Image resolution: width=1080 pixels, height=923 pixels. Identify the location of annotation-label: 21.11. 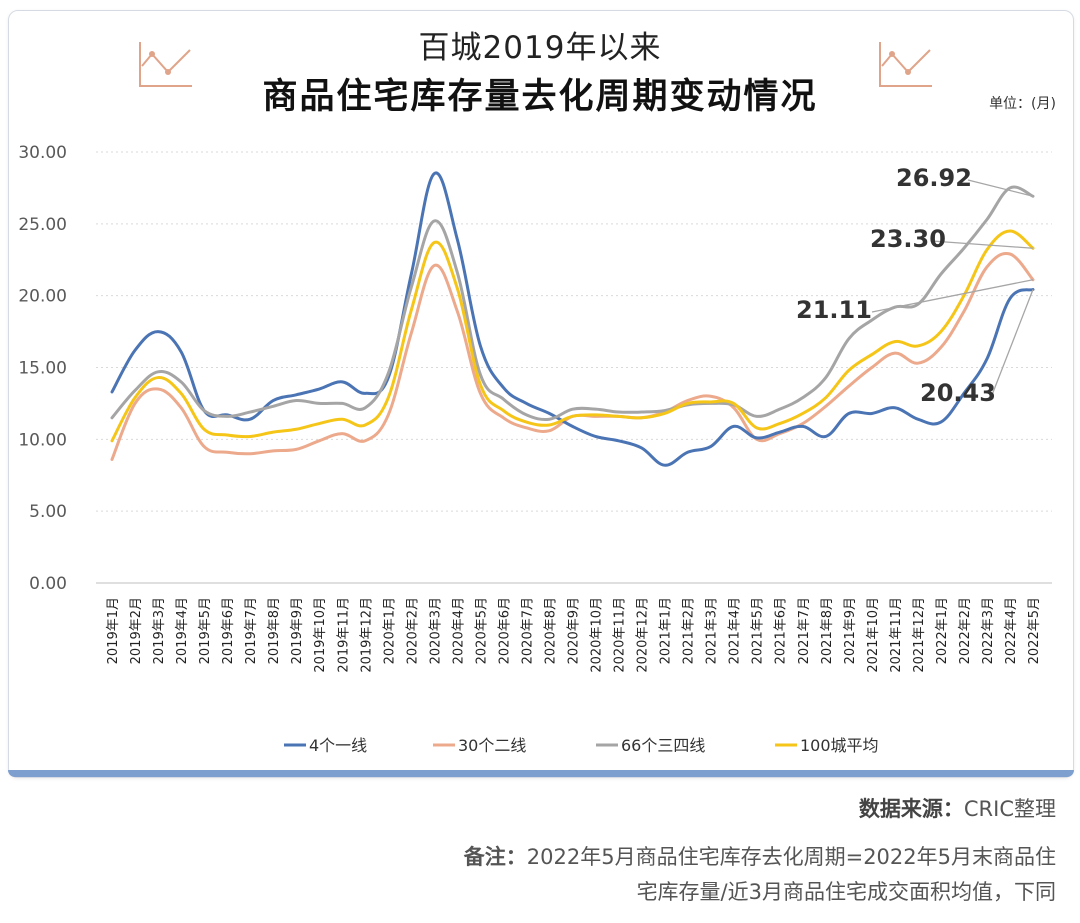
(834, 310).